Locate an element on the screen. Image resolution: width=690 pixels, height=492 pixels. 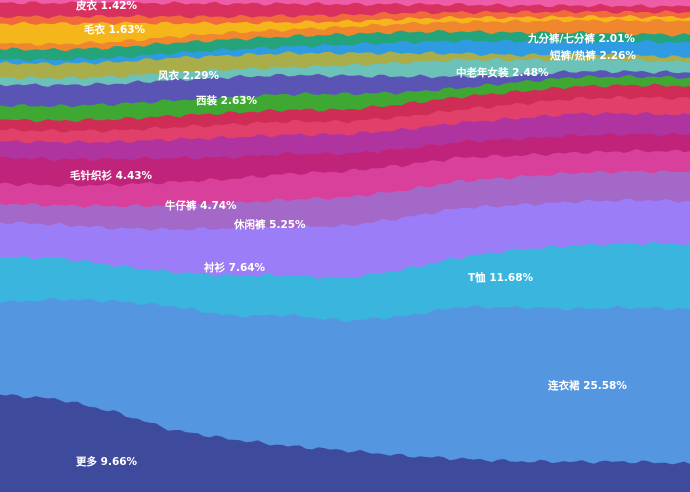
label-chenshan: 衬衫 7.64% is located at coordinates (235, 267).